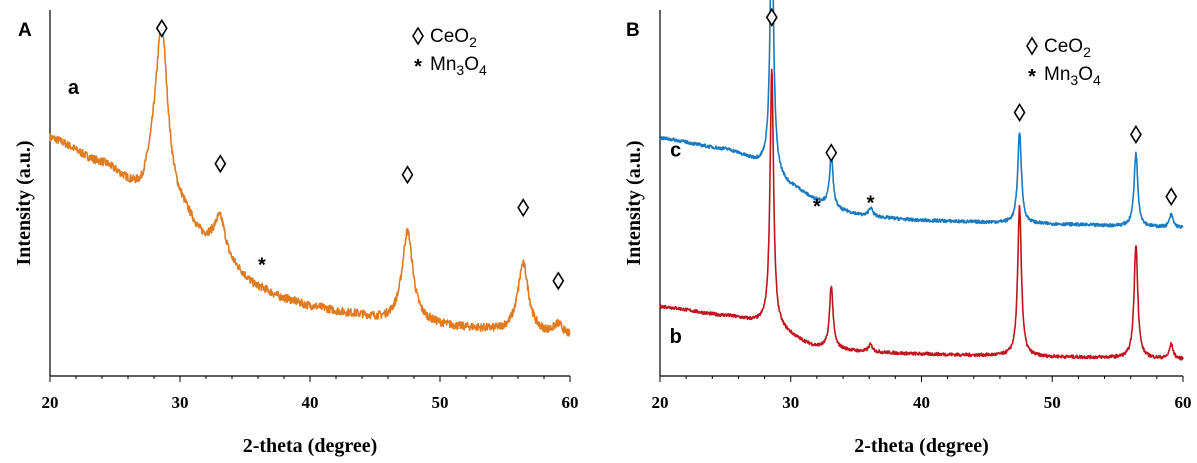 This screenshot has width=1197, height=463. What do you see at coordinates (676, 337) in the screenshot?
I see `series-label-b: b` at bounding box center [676, 337].